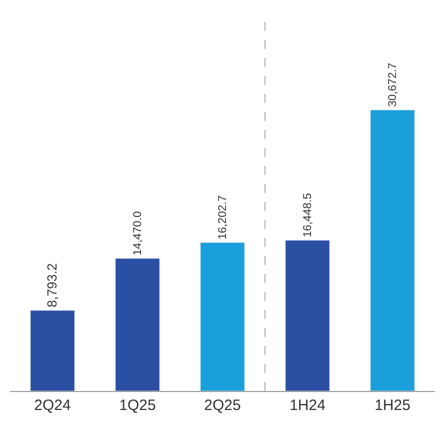 This screenshot has height=421, width=440. What do you see at coordinates (392, 84) in the screenshot?
I see `data-label: 30,672.7` at bounding box center [392, 84].